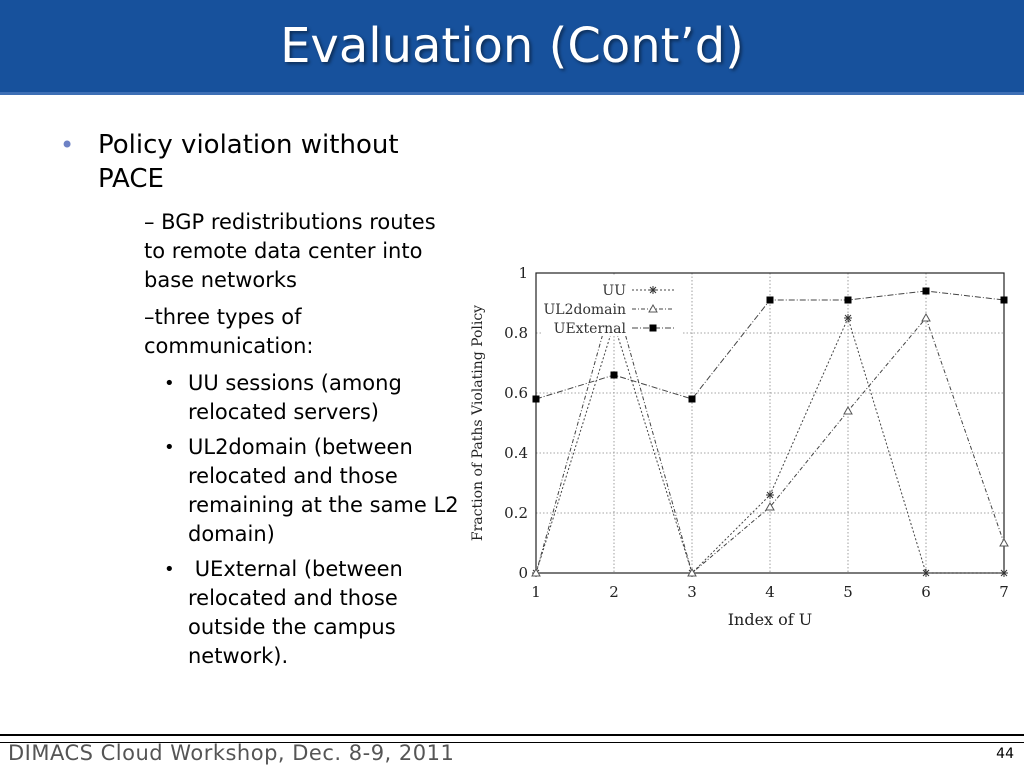 This screenshot has height=768, width=1024. What do you see at coordinates (536, 592) in the screenshot?
I see `x-tick-label: 1` at bounding box center [536, 592].